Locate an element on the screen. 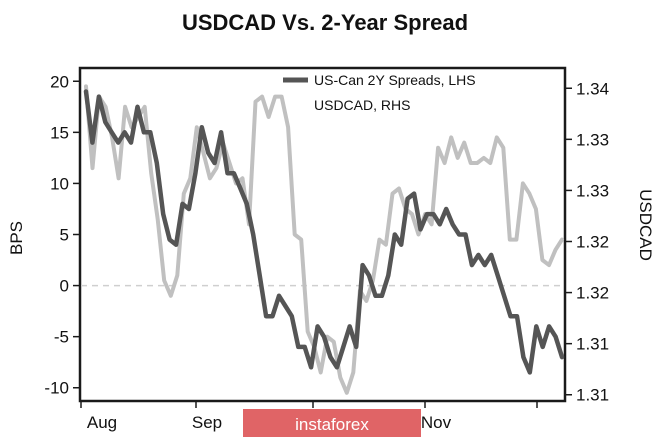  legend: US-Can 2Y Spreads, LHS USDCAD, RHS is located at coordinates (379, 92).